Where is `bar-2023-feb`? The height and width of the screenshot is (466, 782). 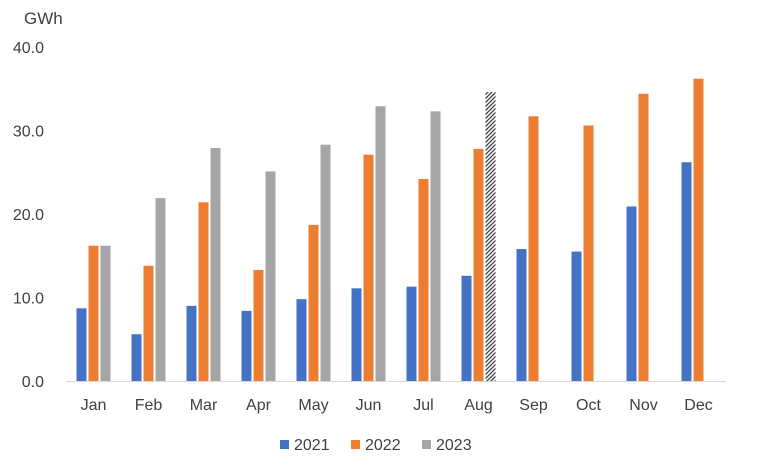 bar-2023-feb is located at coordinates (160, 289).